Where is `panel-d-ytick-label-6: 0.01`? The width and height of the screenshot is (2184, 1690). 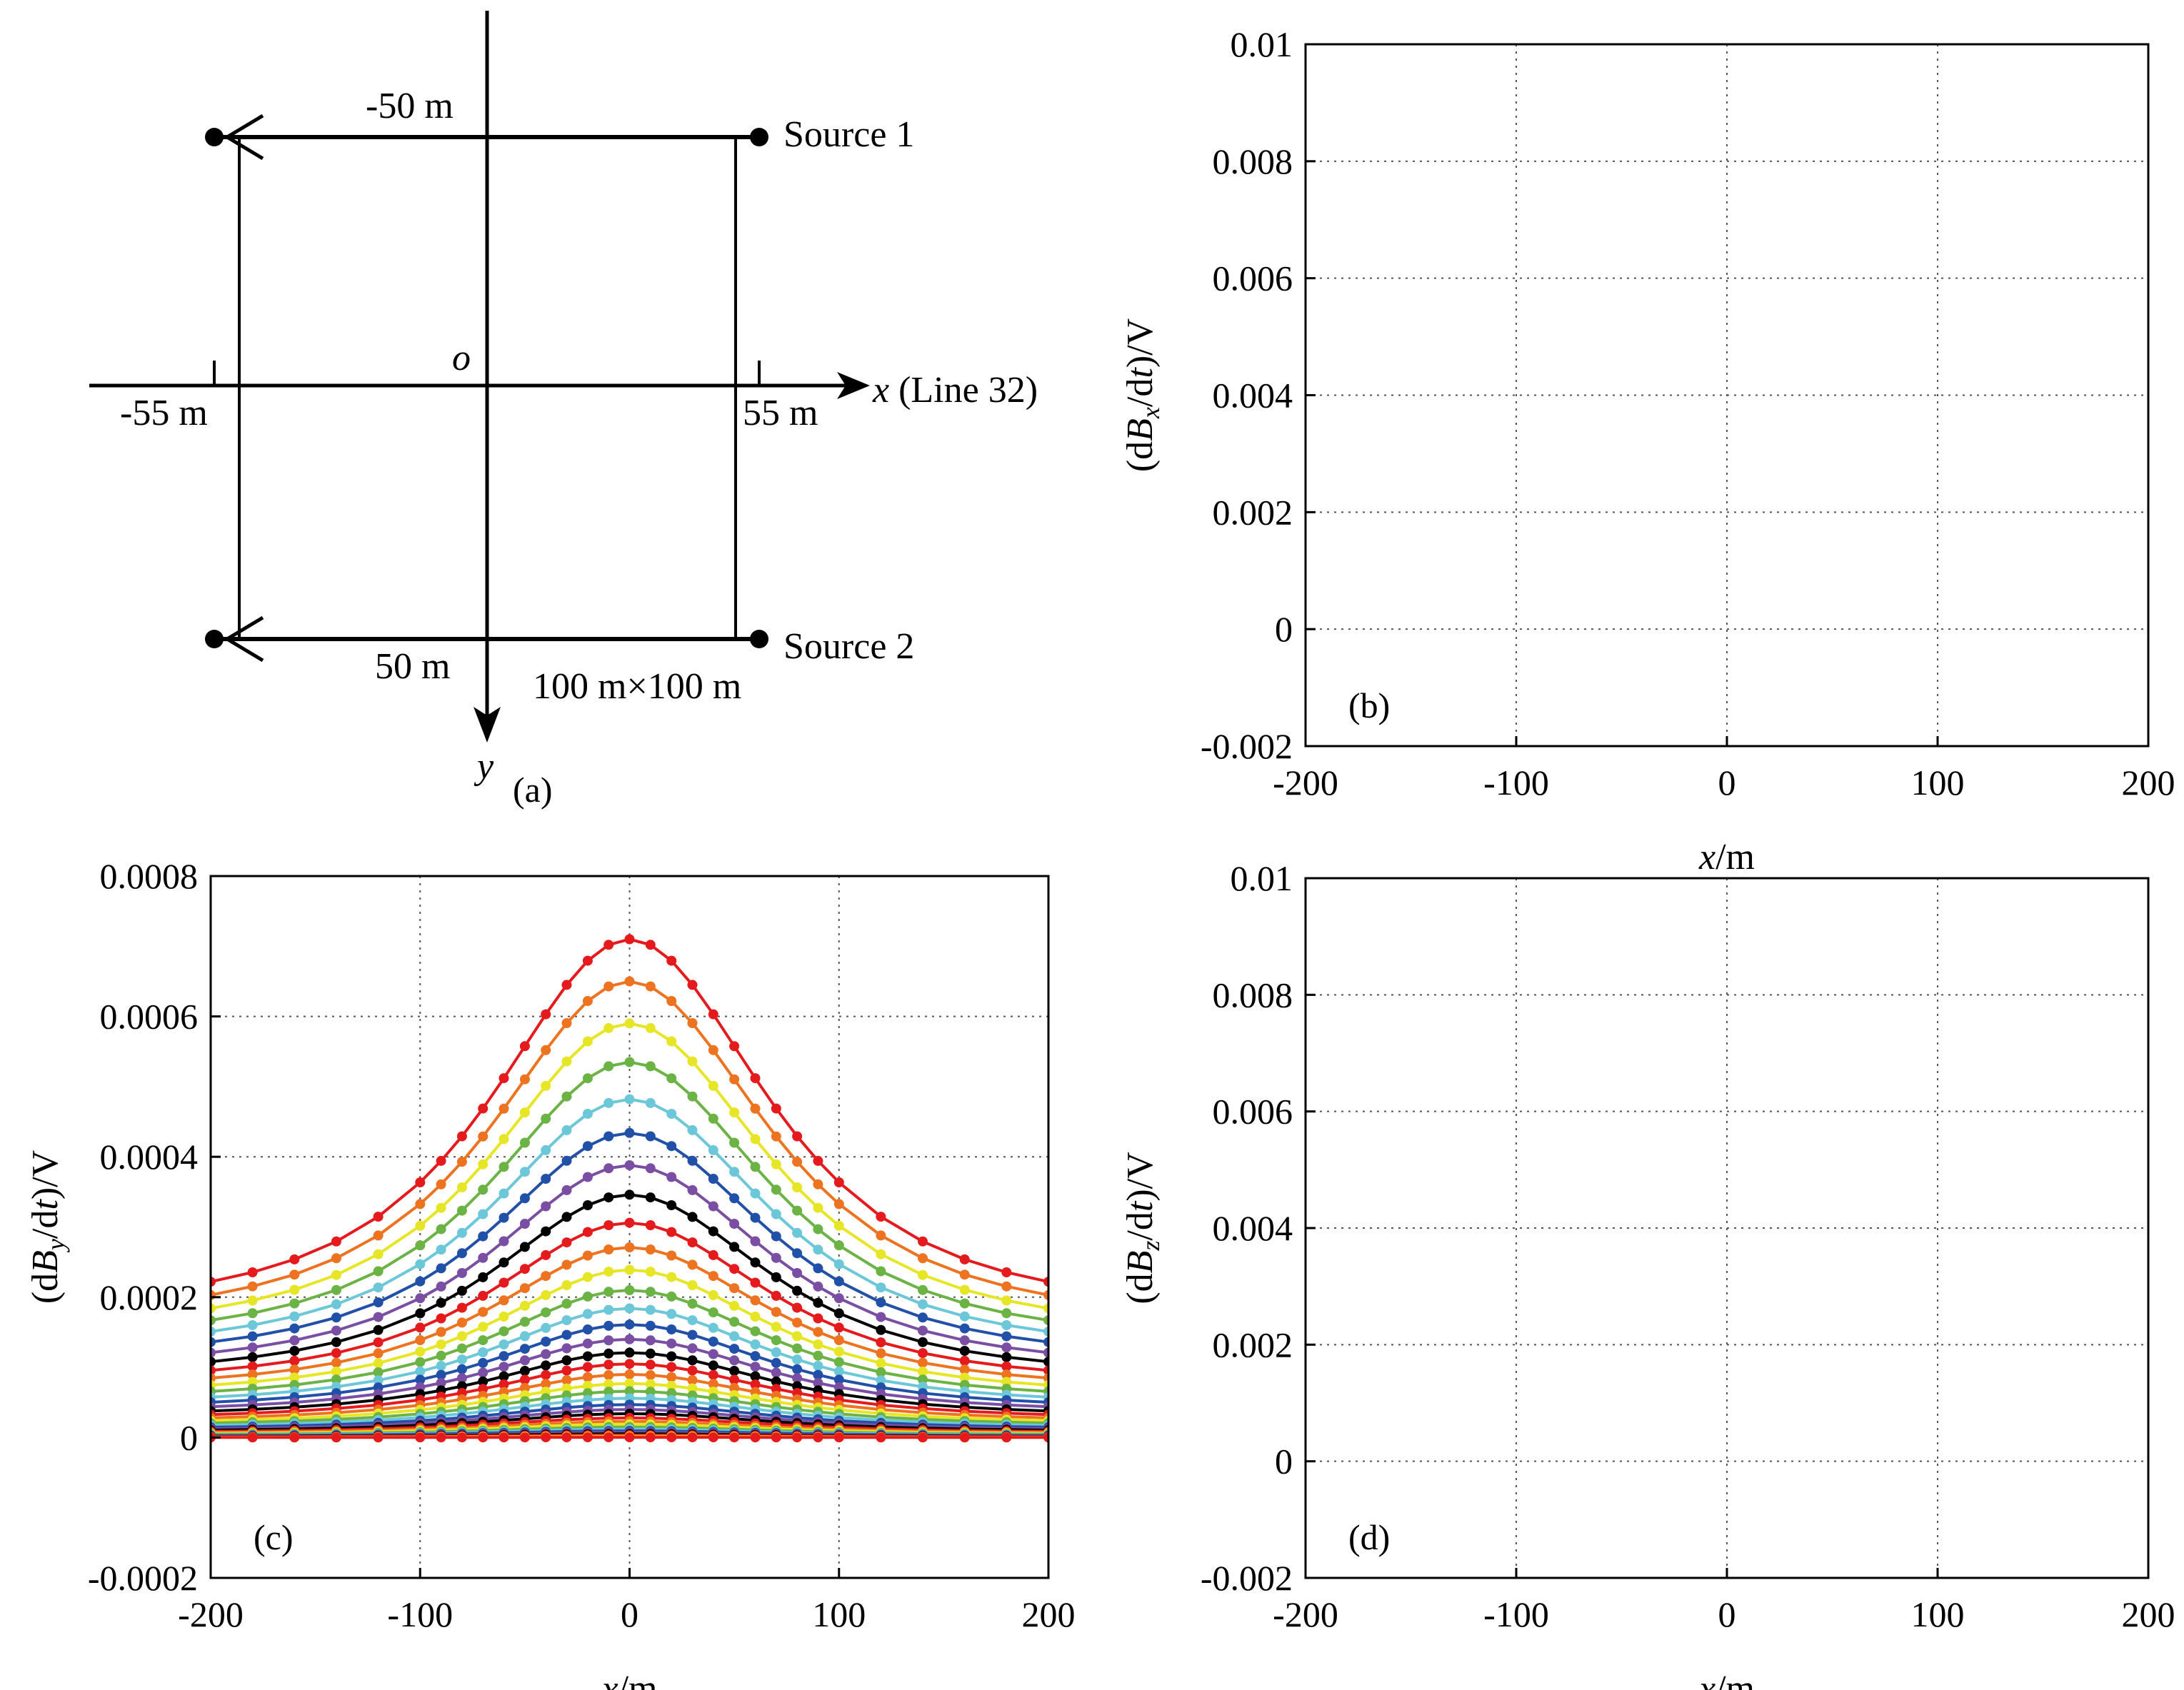 panel-d-ytick-label-6: 0.01 is located at coordinates (1262, 878).